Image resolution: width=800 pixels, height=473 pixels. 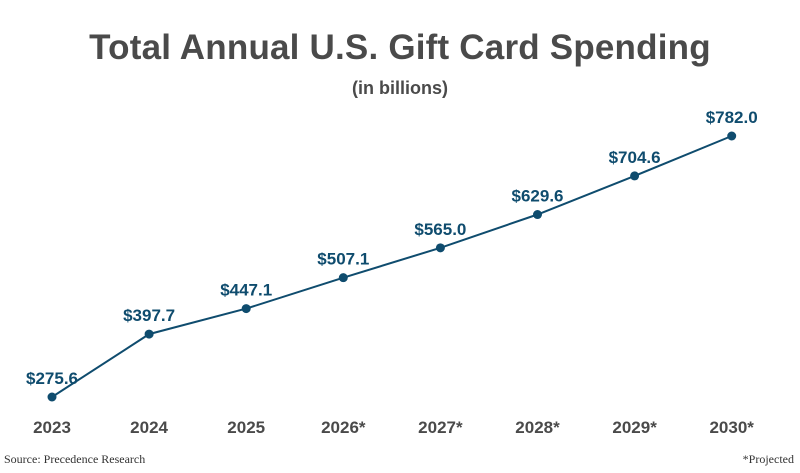 I want to click on x-tick-label-7: 2030*, so click(x=731, y=427).